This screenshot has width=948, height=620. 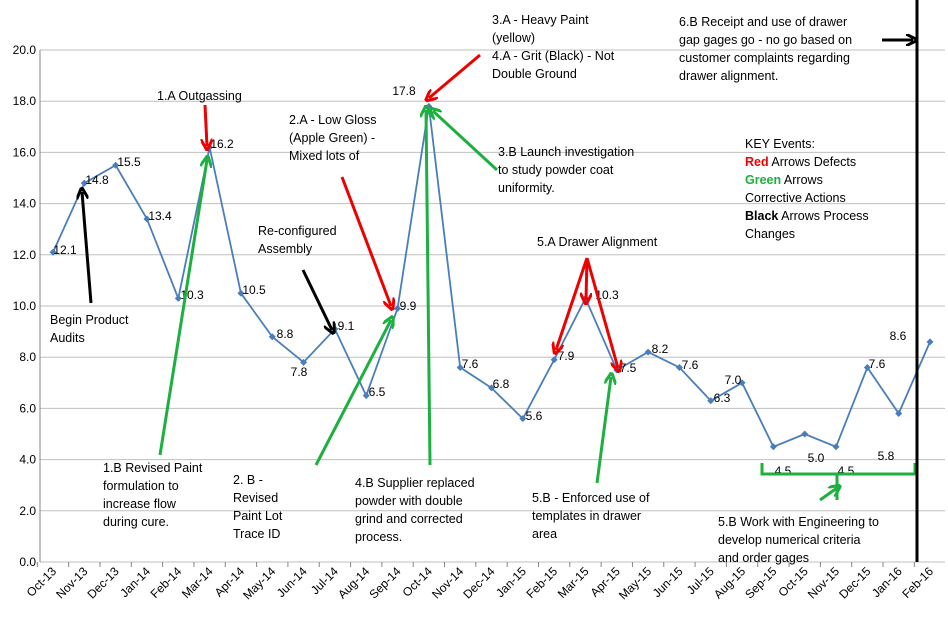 I want to click on x-tick-label: Mar-15, so click(x=573, y=582).